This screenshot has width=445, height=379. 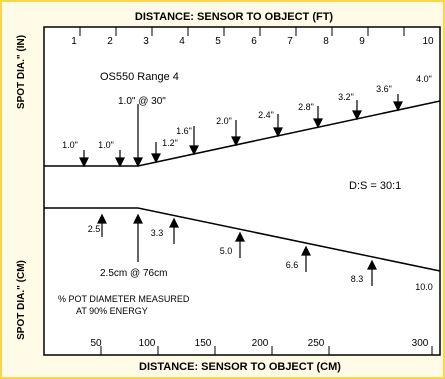 I want to click on upper-callout: 2.4", so click(x=266, y=115).